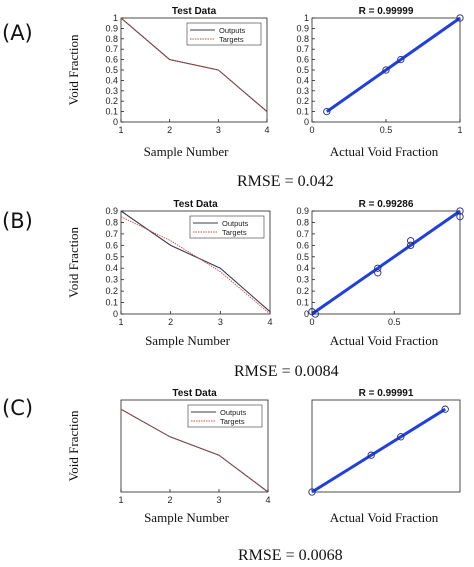  I want to click on panel-label: (C), so click(17, 408).